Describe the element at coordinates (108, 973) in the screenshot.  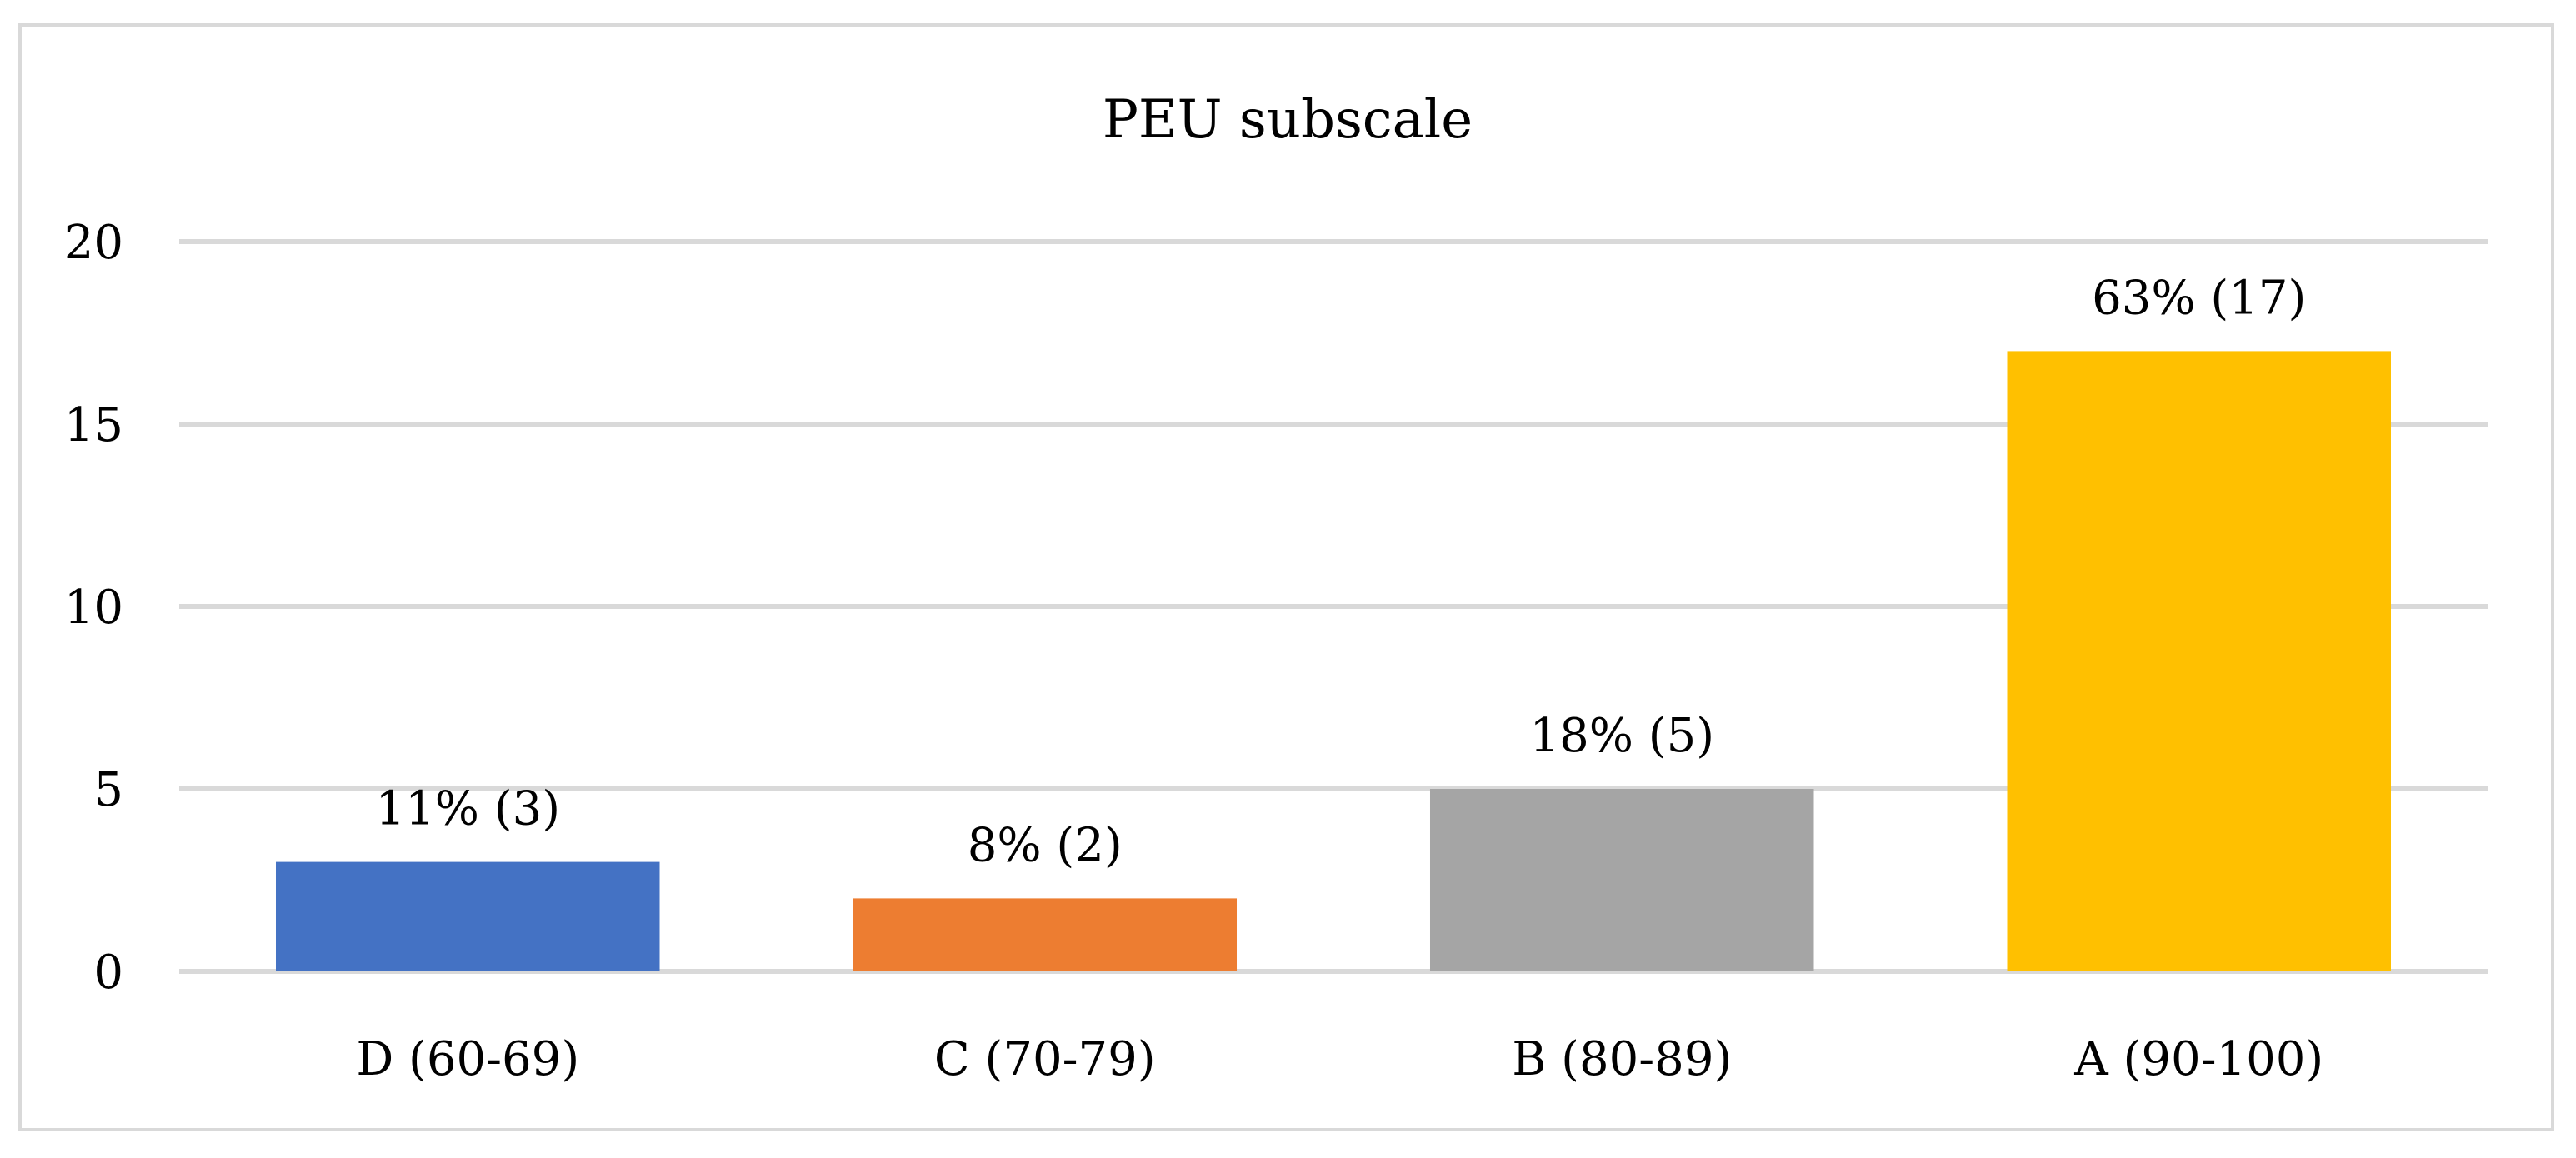
I see `y-tick-label: 0` at that location.